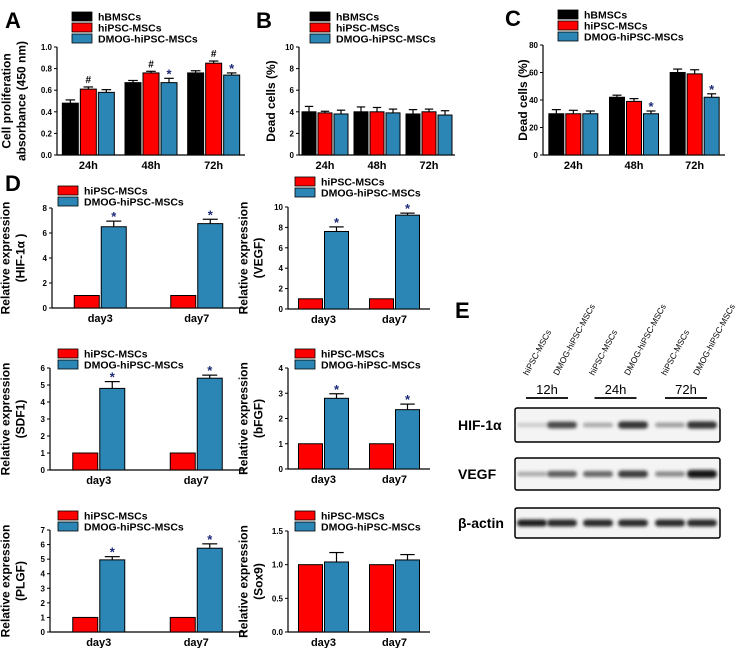  What do you see at coordinates (278, 531) in the screenshot?
I see `y-tick-label: 1.5` at bounding box center [278, 531].